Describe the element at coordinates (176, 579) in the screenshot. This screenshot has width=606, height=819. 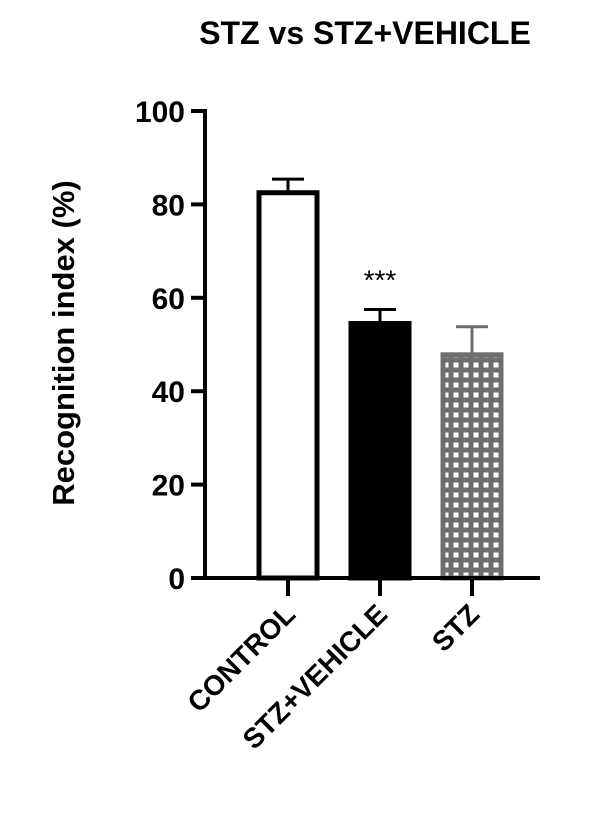
I see `y-tick-label: 0` at that location.